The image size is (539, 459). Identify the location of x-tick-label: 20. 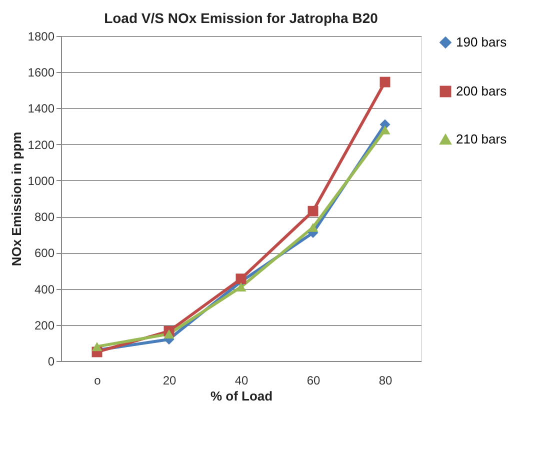
(169, 381).